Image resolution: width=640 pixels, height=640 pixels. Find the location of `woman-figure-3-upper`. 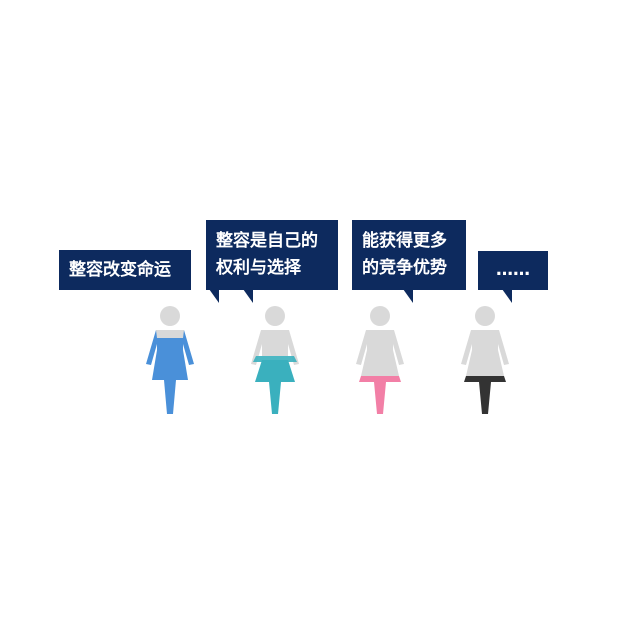

woman-figure-3-upper is located at coordinates (380, 353).